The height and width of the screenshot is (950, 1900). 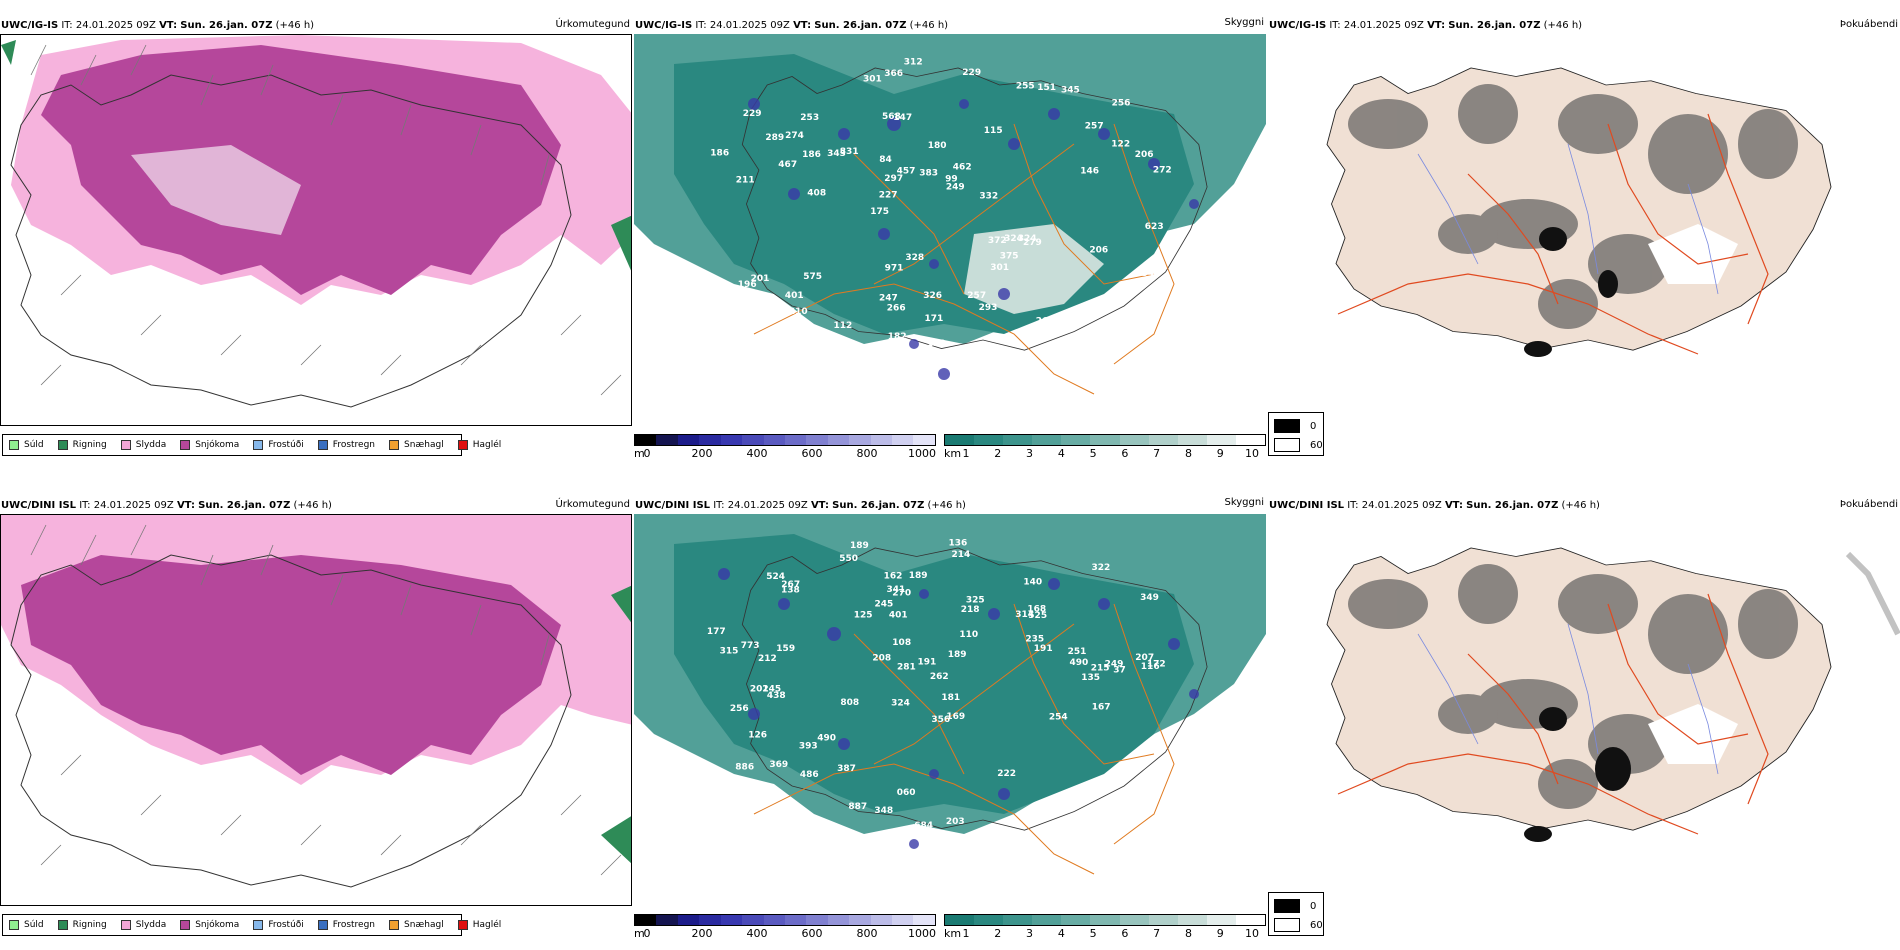 What do you see at coordinates (745, 180) in the screenshot?
I see `ceiling-value-label: 211` at bounding box center [745, 180].